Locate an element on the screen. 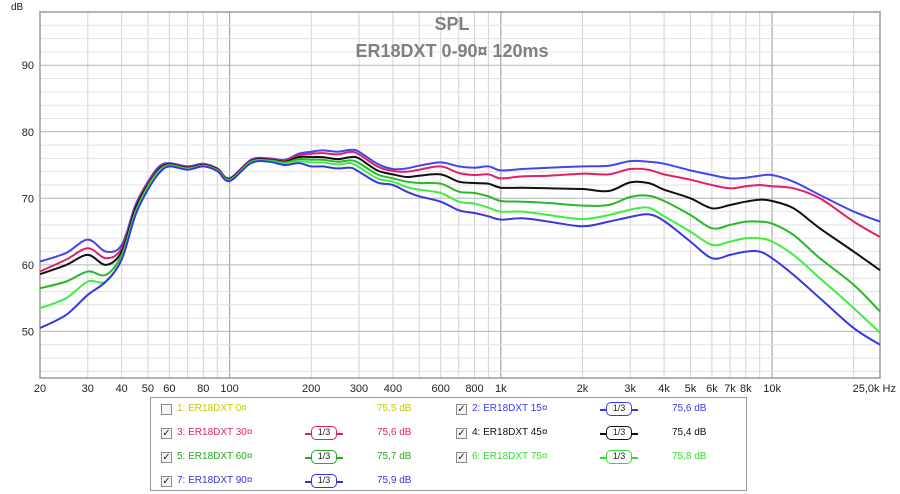  legend-item: ✓ 3: ER18DXT 30¤ 1/3 75,6 dB is located at coordinates (303, 435).